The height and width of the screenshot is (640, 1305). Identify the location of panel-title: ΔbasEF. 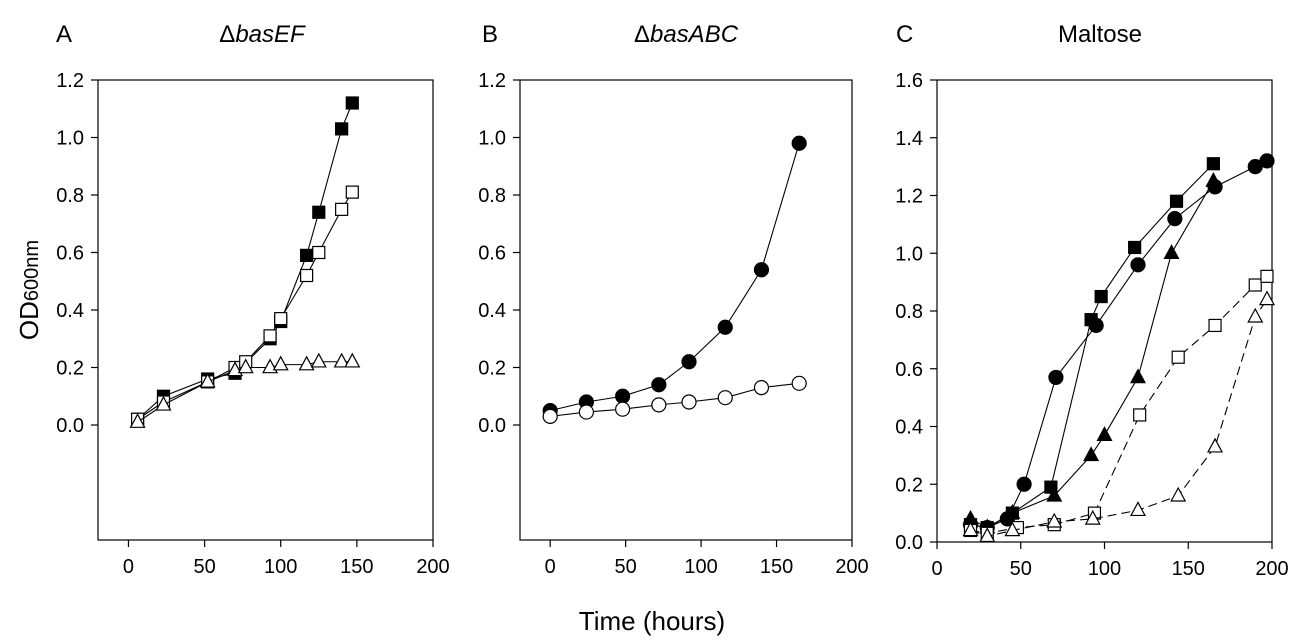
(262, 34).